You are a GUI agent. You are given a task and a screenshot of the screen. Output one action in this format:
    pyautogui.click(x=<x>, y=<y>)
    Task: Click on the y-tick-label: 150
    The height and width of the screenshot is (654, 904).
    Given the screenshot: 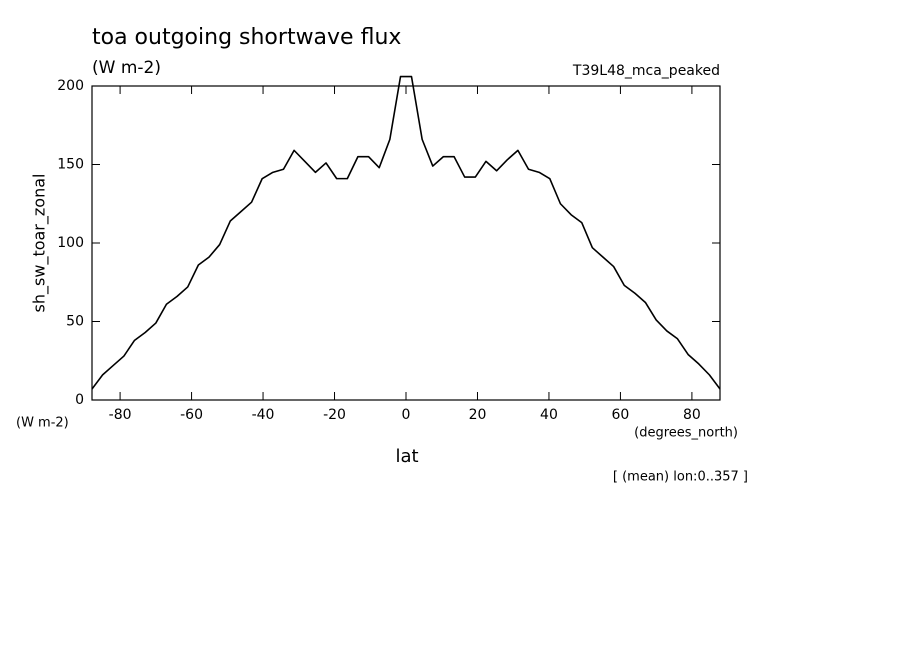 What is the action you would take?
    pyautogui.click(x=70, y=165)
    